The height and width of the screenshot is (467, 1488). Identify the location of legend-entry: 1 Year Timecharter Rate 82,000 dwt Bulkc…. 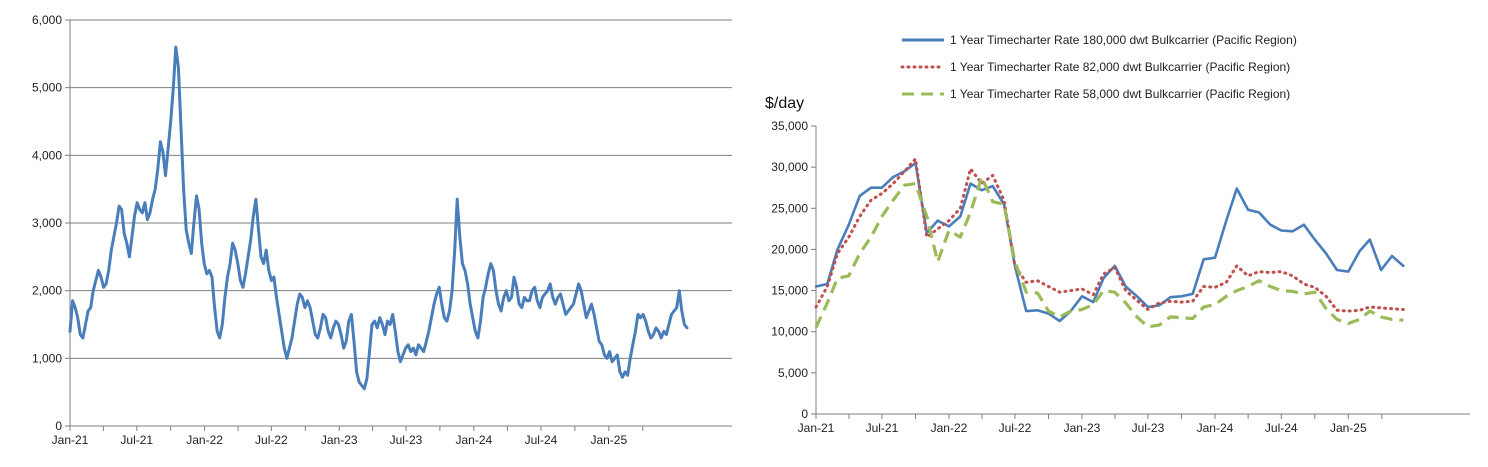
(1095, 67).